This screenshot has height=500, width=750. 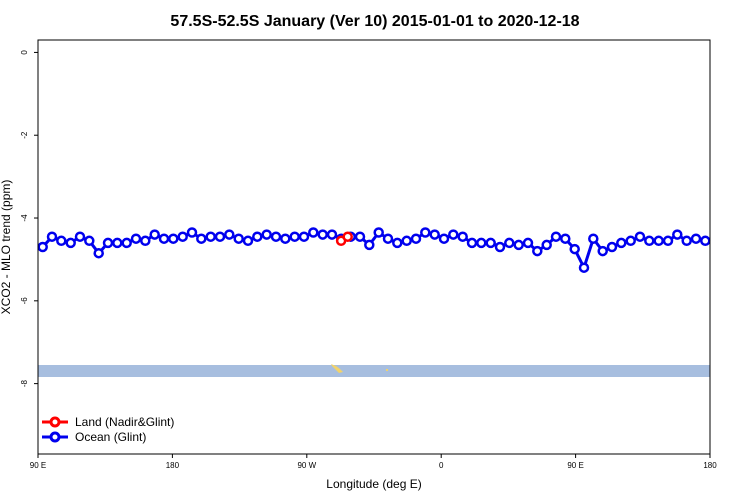 What do you see at coordinates (441, 465) in the screenshot?
I see `x-tick-label: 0` at bounding box center [441, 465].